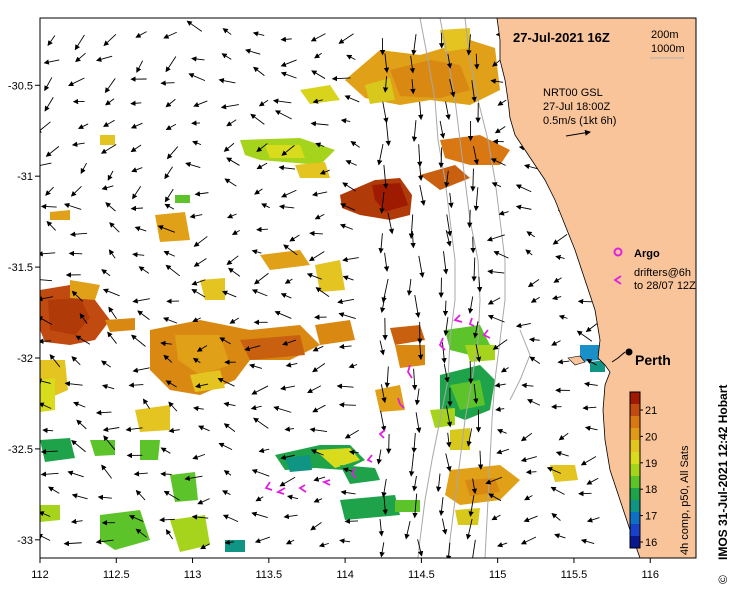 Image resolution: width=739 pixels, height=592 pixels. I want to click on drifter-track, so click(326, 482).